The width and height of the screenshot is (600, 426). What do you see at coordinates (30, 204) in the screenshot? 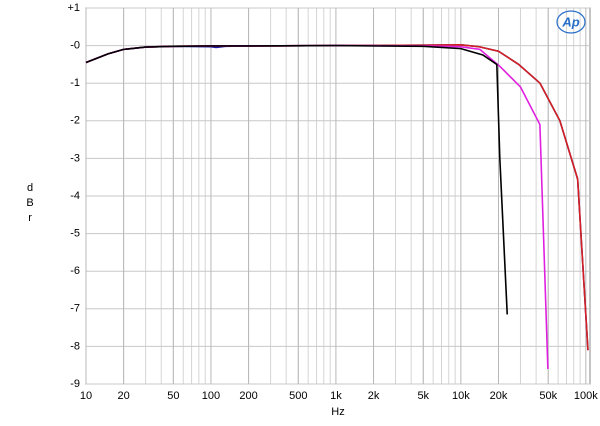
I see `y-axis-label: dBr` at bounding box center [30, 204].